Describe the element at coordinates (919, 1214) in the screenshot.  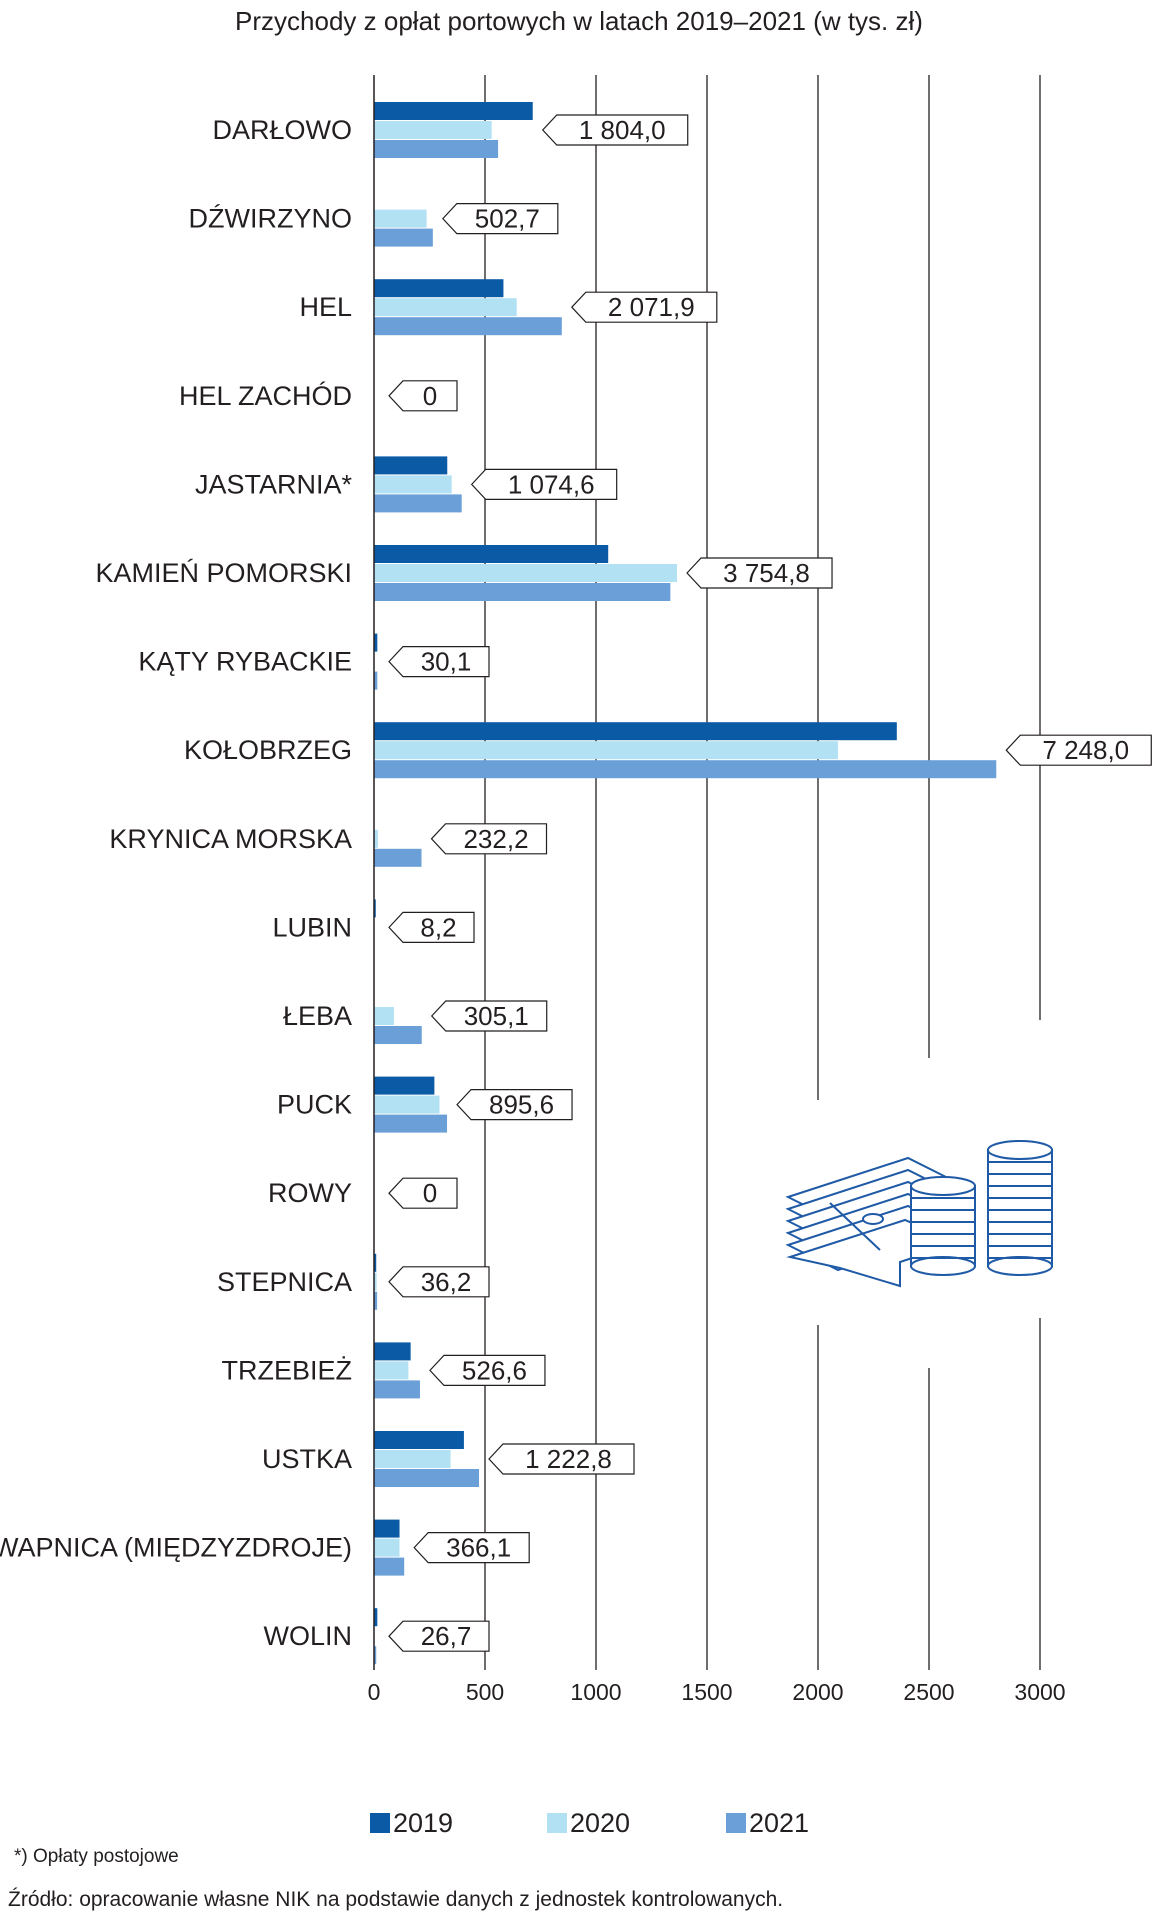
I see `money-stacks-coins-icon` at that location.